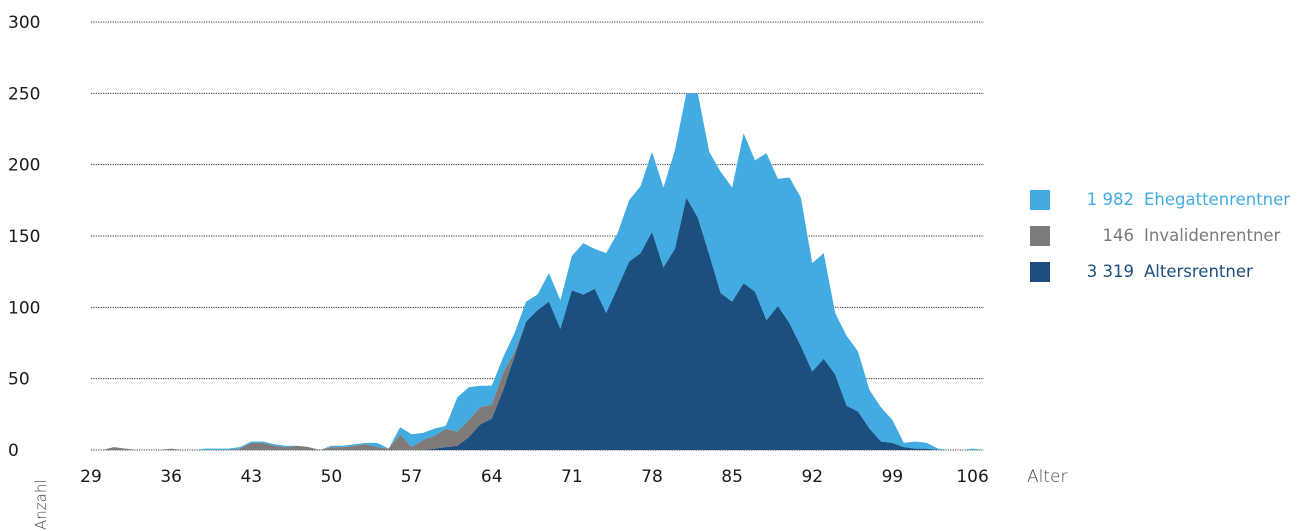  What do you see at coordinates (1217, 199) in the screenshot?
I see `legend-name-ehegattenrentner: Ehegattenrentner` at bounding box center [1217, 199].